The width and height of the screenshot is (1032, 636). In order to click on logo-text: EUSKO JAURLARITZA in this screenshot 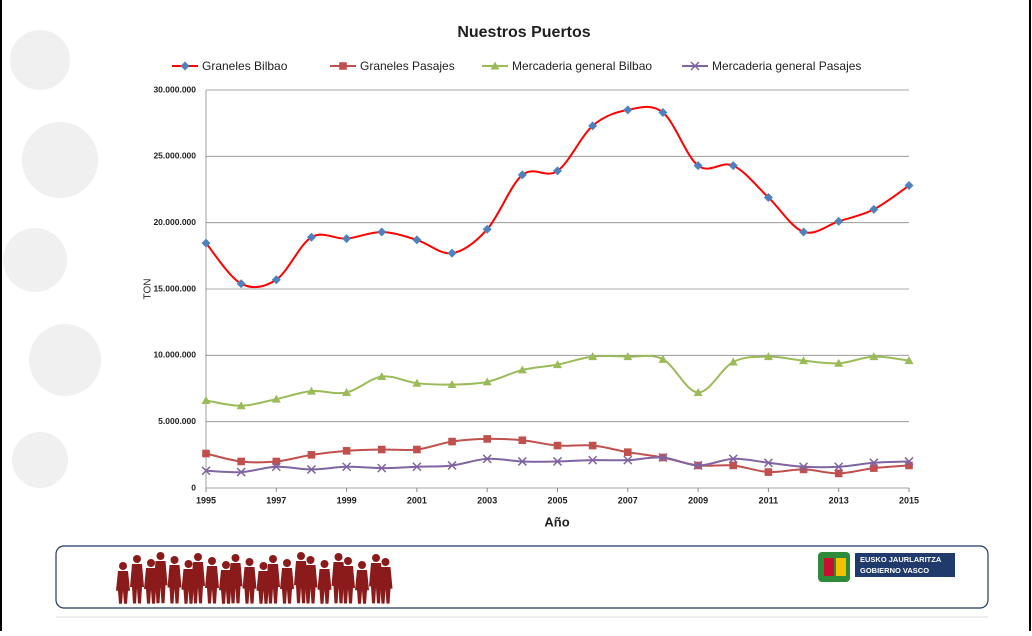, I will do `click(901, 559)`.